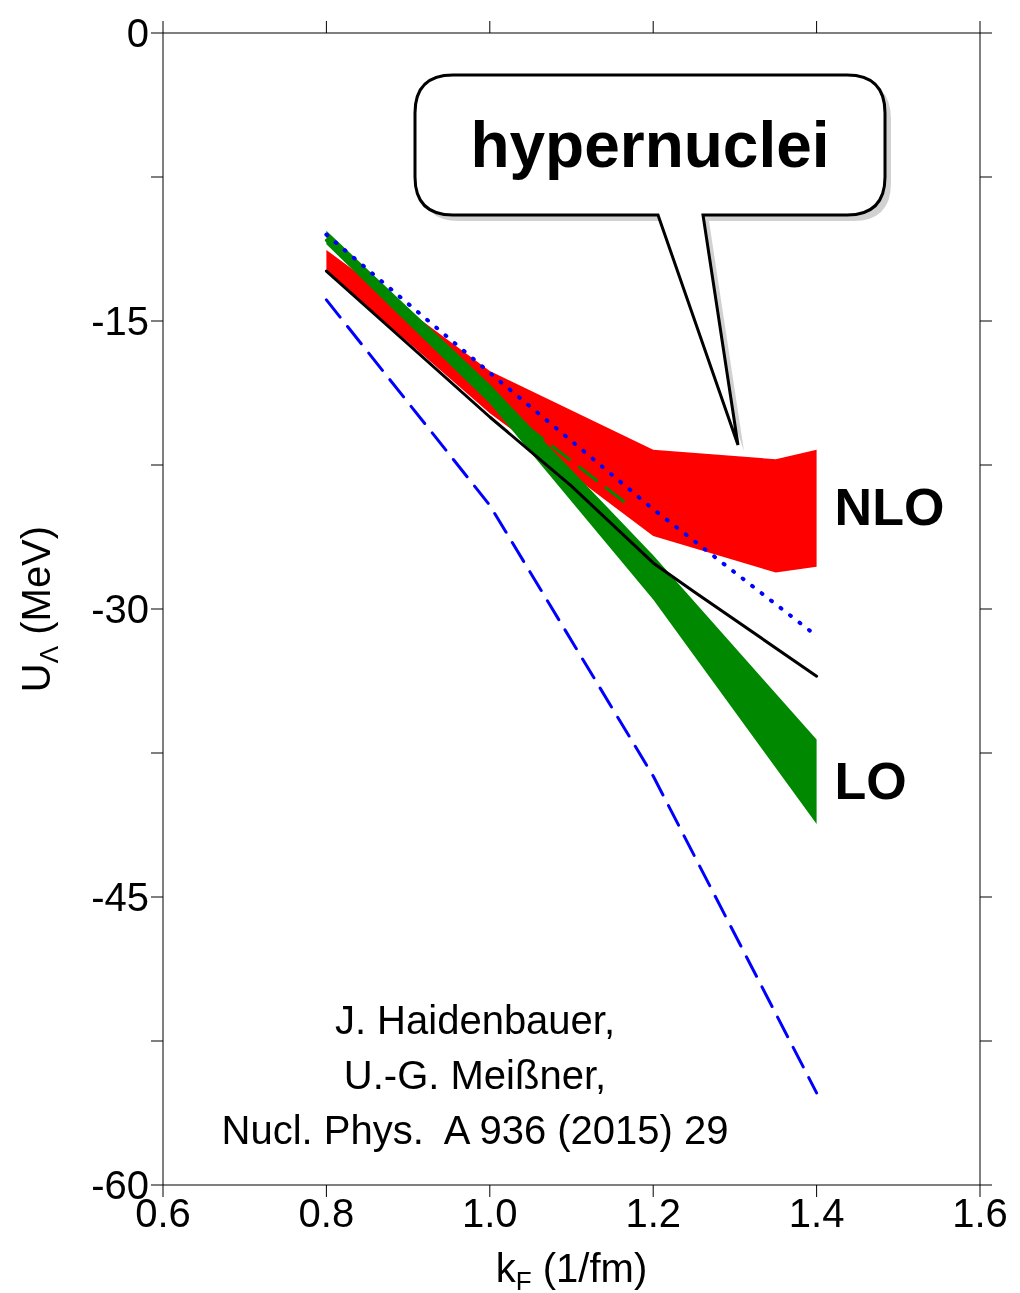 The image size is (1020, 1293). I want to click on annotation: Nucl. Phys. A 936 (2015) 29, so click(475, 1130).